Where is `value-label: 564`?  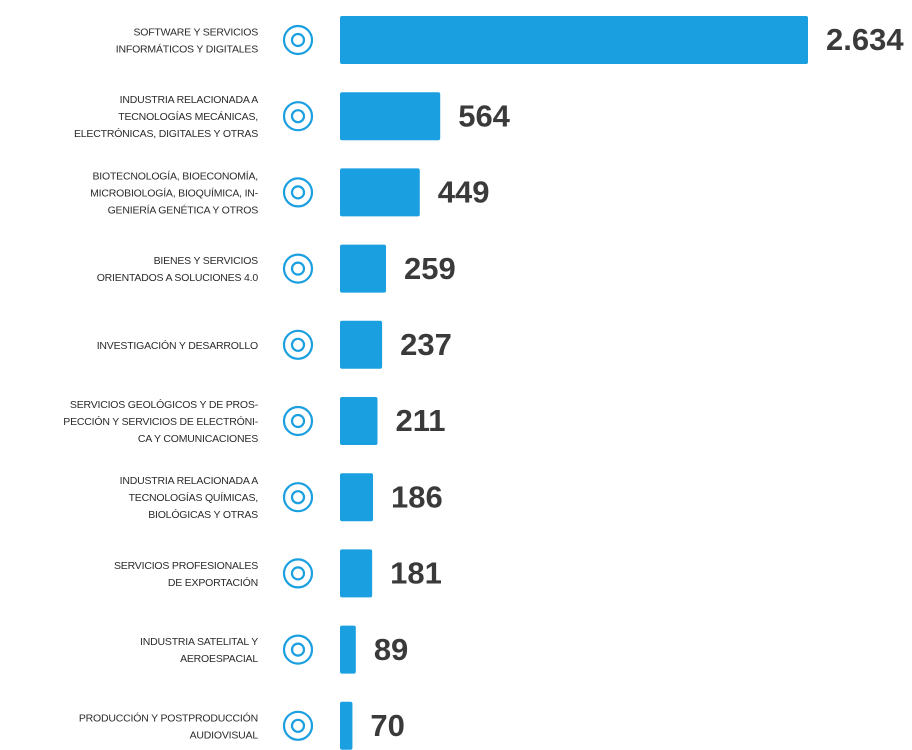 value-label: 564 is located at coordinates (484, 115).